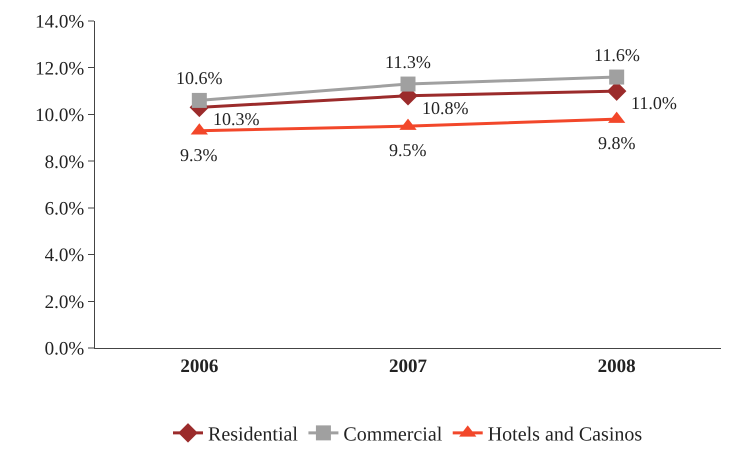 The image size is (736, 464). What do you see at coordinates (445, 108) in the screenshot?
I see `data-label: 10.8%` at bounding box center [445, 108].